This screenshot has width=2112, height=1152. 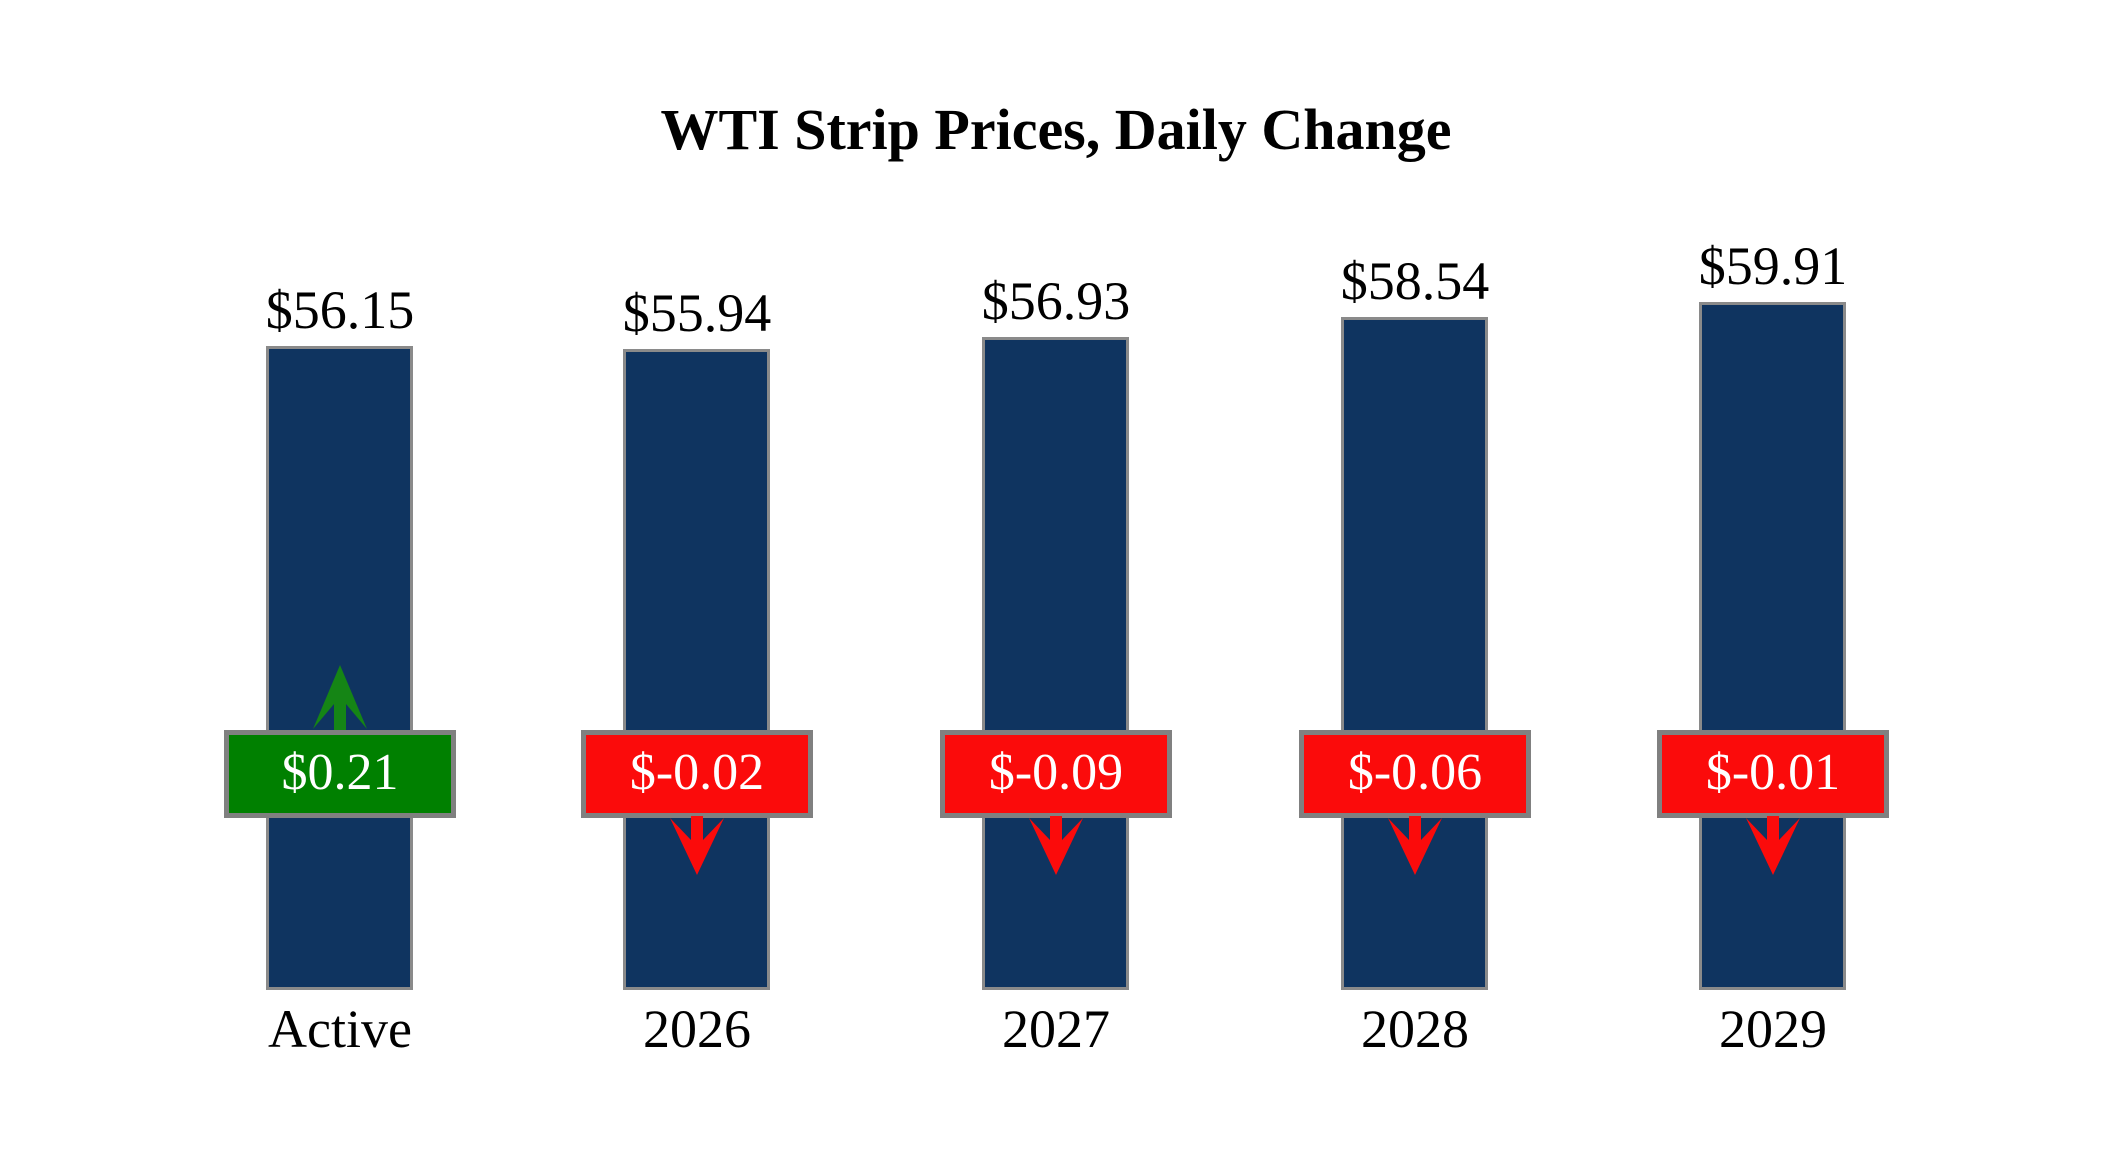 What do you see at coordinates (340, 774) in the screenshot?
I see `change-badge: $0.21` at bounding box center [340, 774].